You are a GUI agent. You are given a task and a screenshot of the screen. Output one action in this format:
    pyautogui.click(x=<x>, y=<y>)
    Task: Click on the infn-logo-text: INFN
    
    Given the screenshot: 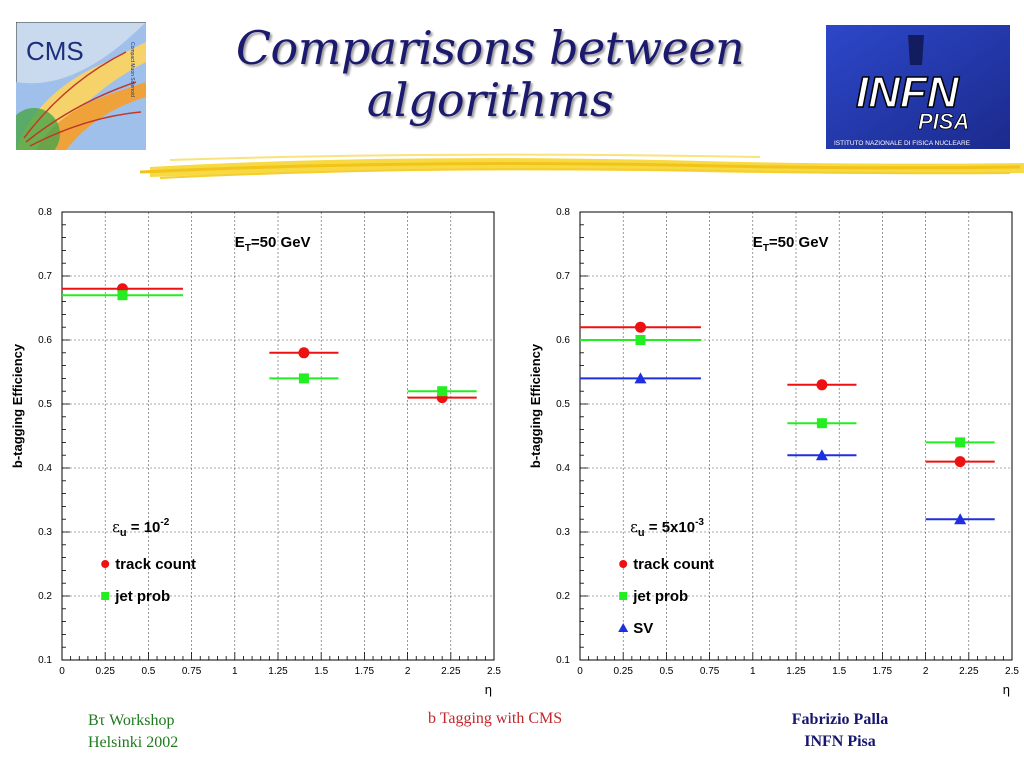 What is the action you would take?
    pyautogui.click(x=908, y=92)
    